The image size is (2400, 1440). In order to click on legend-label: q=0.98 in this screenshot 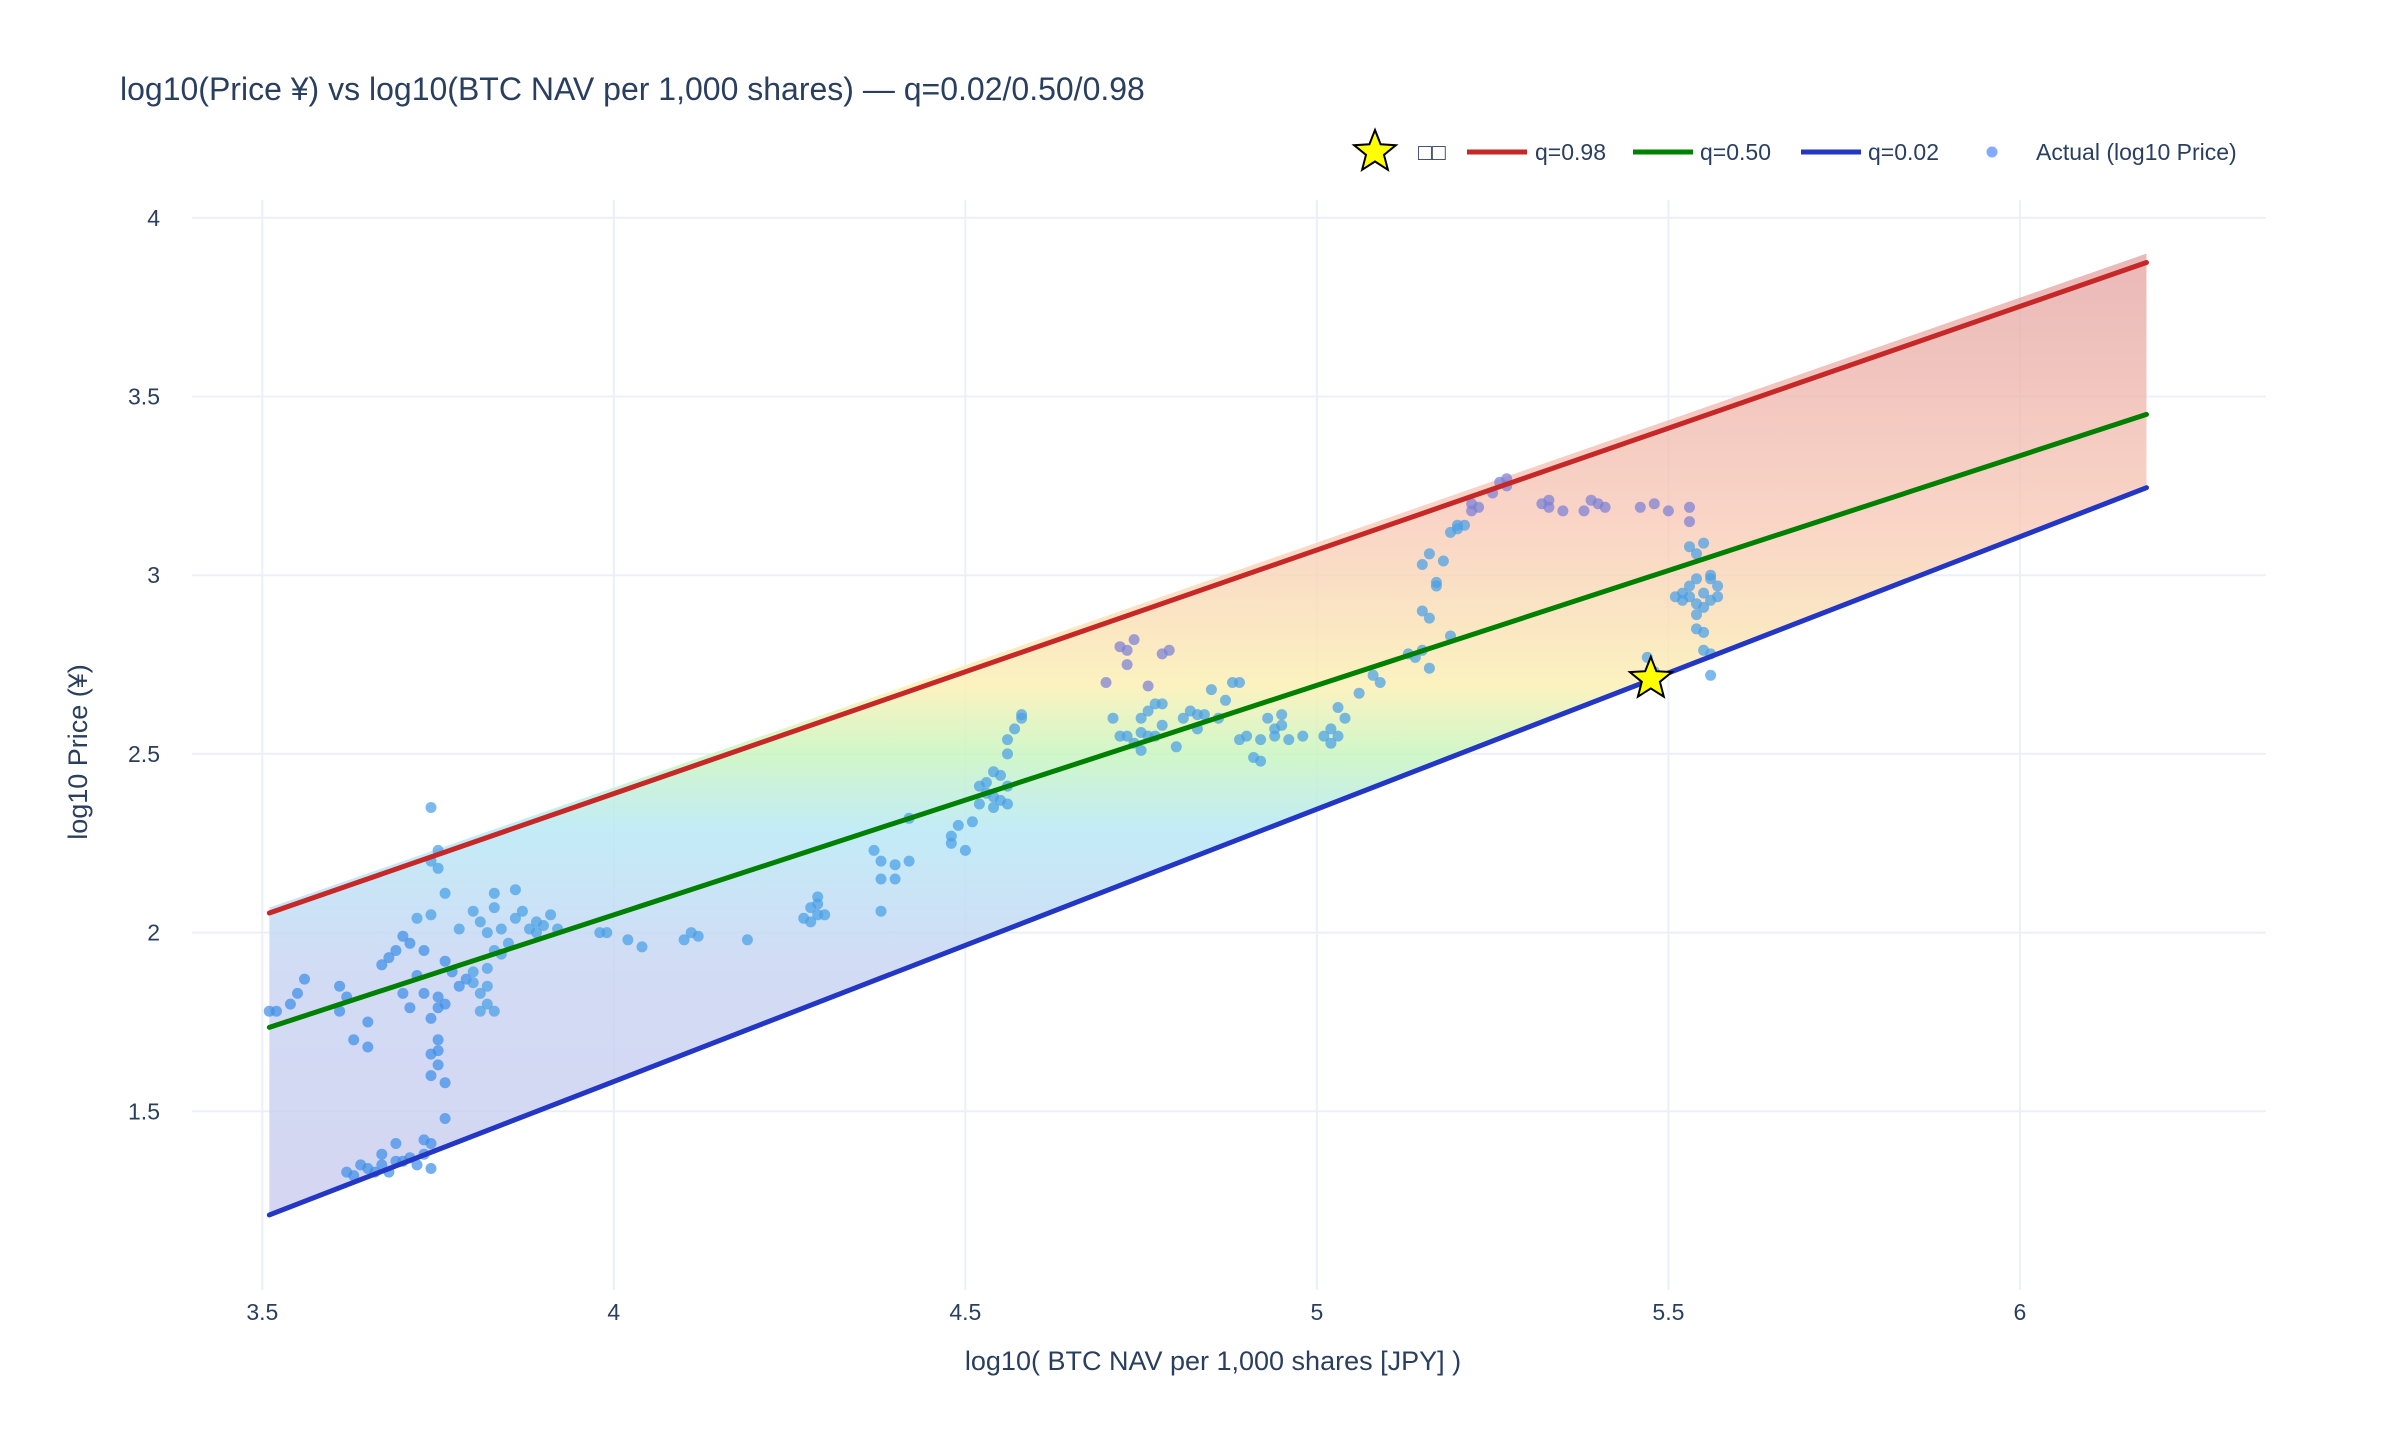, I will do `click(1570, 152)`.